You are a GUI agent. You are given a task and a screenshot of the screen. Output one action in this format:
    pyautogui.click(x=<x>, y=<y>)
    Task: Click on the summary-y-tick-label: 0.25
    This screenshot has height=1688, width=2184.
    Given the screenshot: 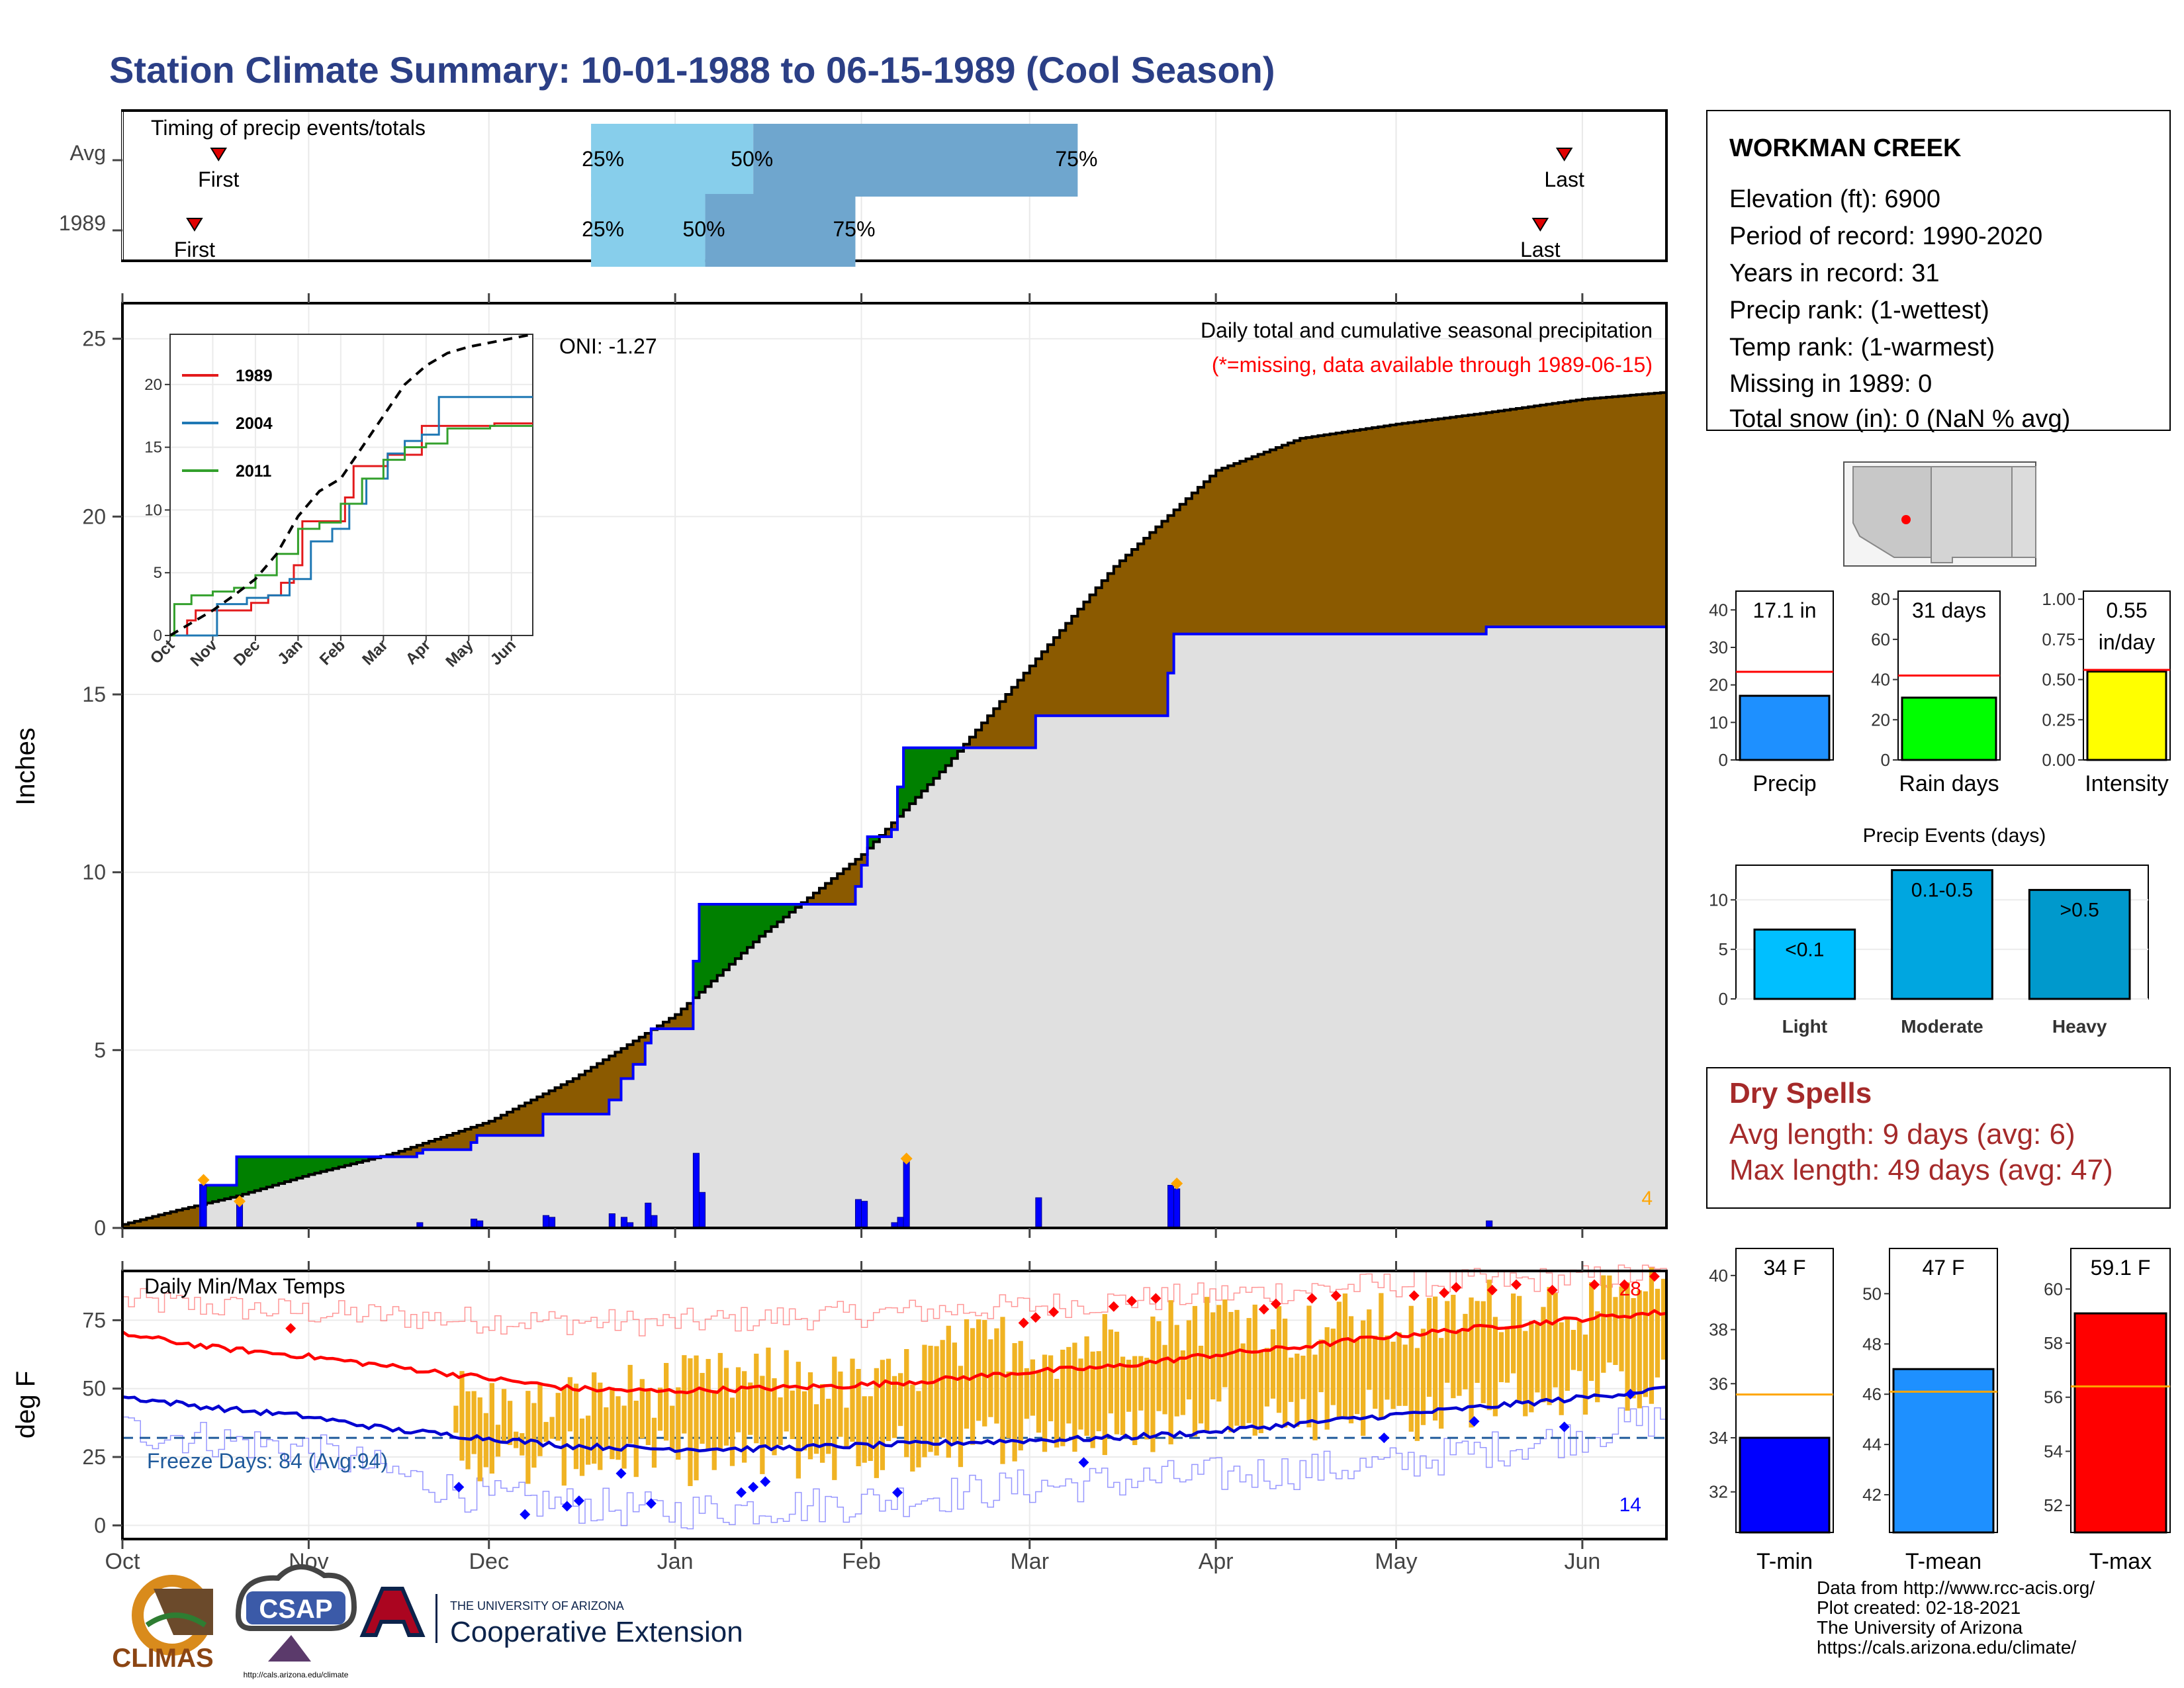 What is the action you would take?
    pyautogui.click(x=2058, y=719)
    